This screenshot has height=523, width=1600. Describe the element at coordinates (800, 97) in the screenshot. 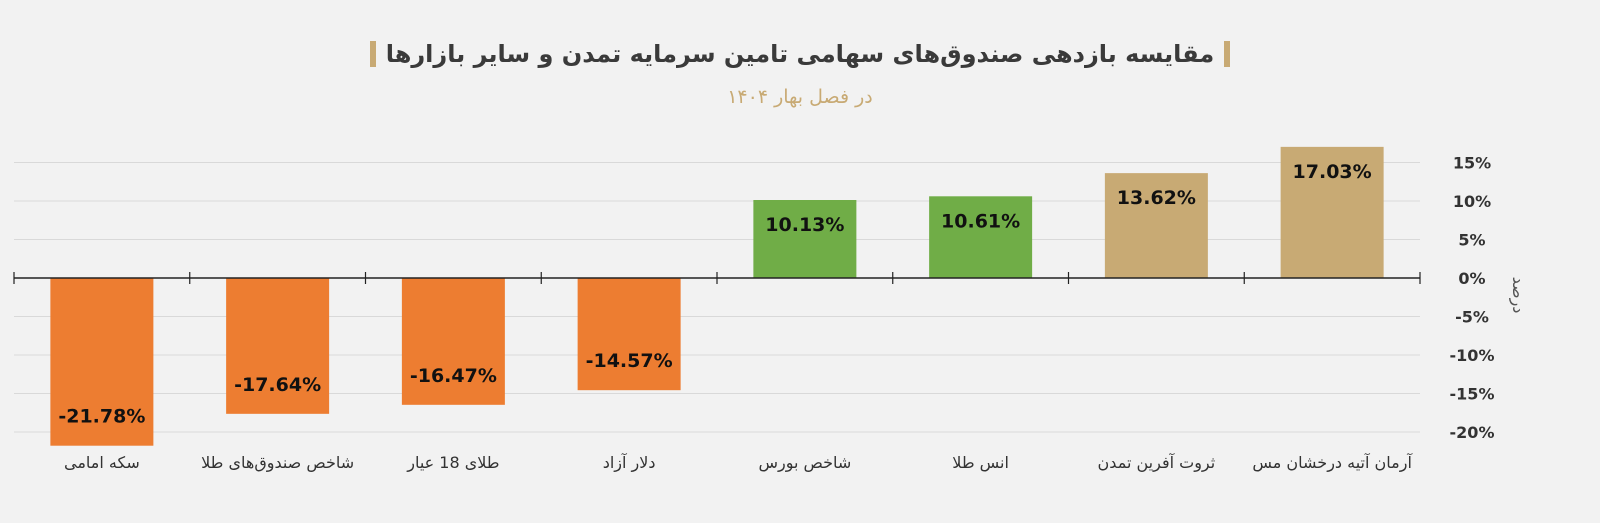

I see `chart-subtitle: در فصل بهار ۱۴۰۴` at that location.